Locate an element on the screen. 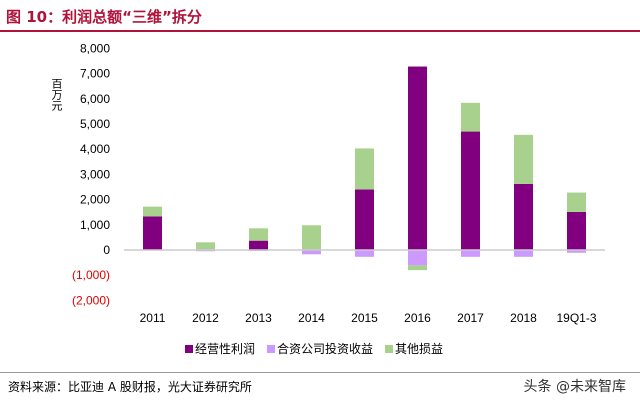  x-tick-label: 2018 is located at coordinates (523, 318).